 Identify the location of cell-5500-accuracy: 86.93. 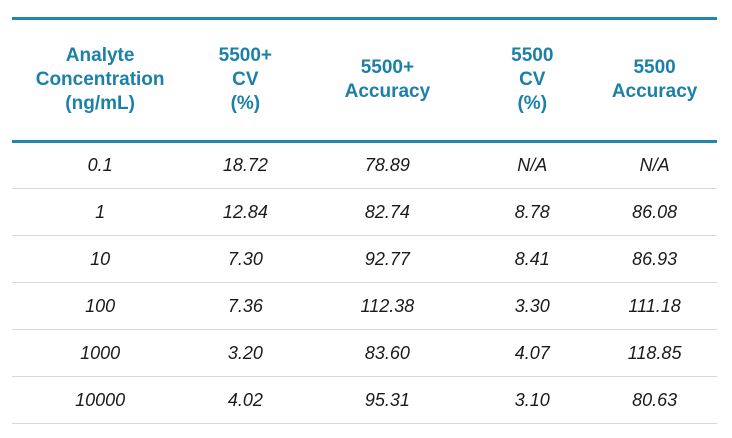
(654, 259).